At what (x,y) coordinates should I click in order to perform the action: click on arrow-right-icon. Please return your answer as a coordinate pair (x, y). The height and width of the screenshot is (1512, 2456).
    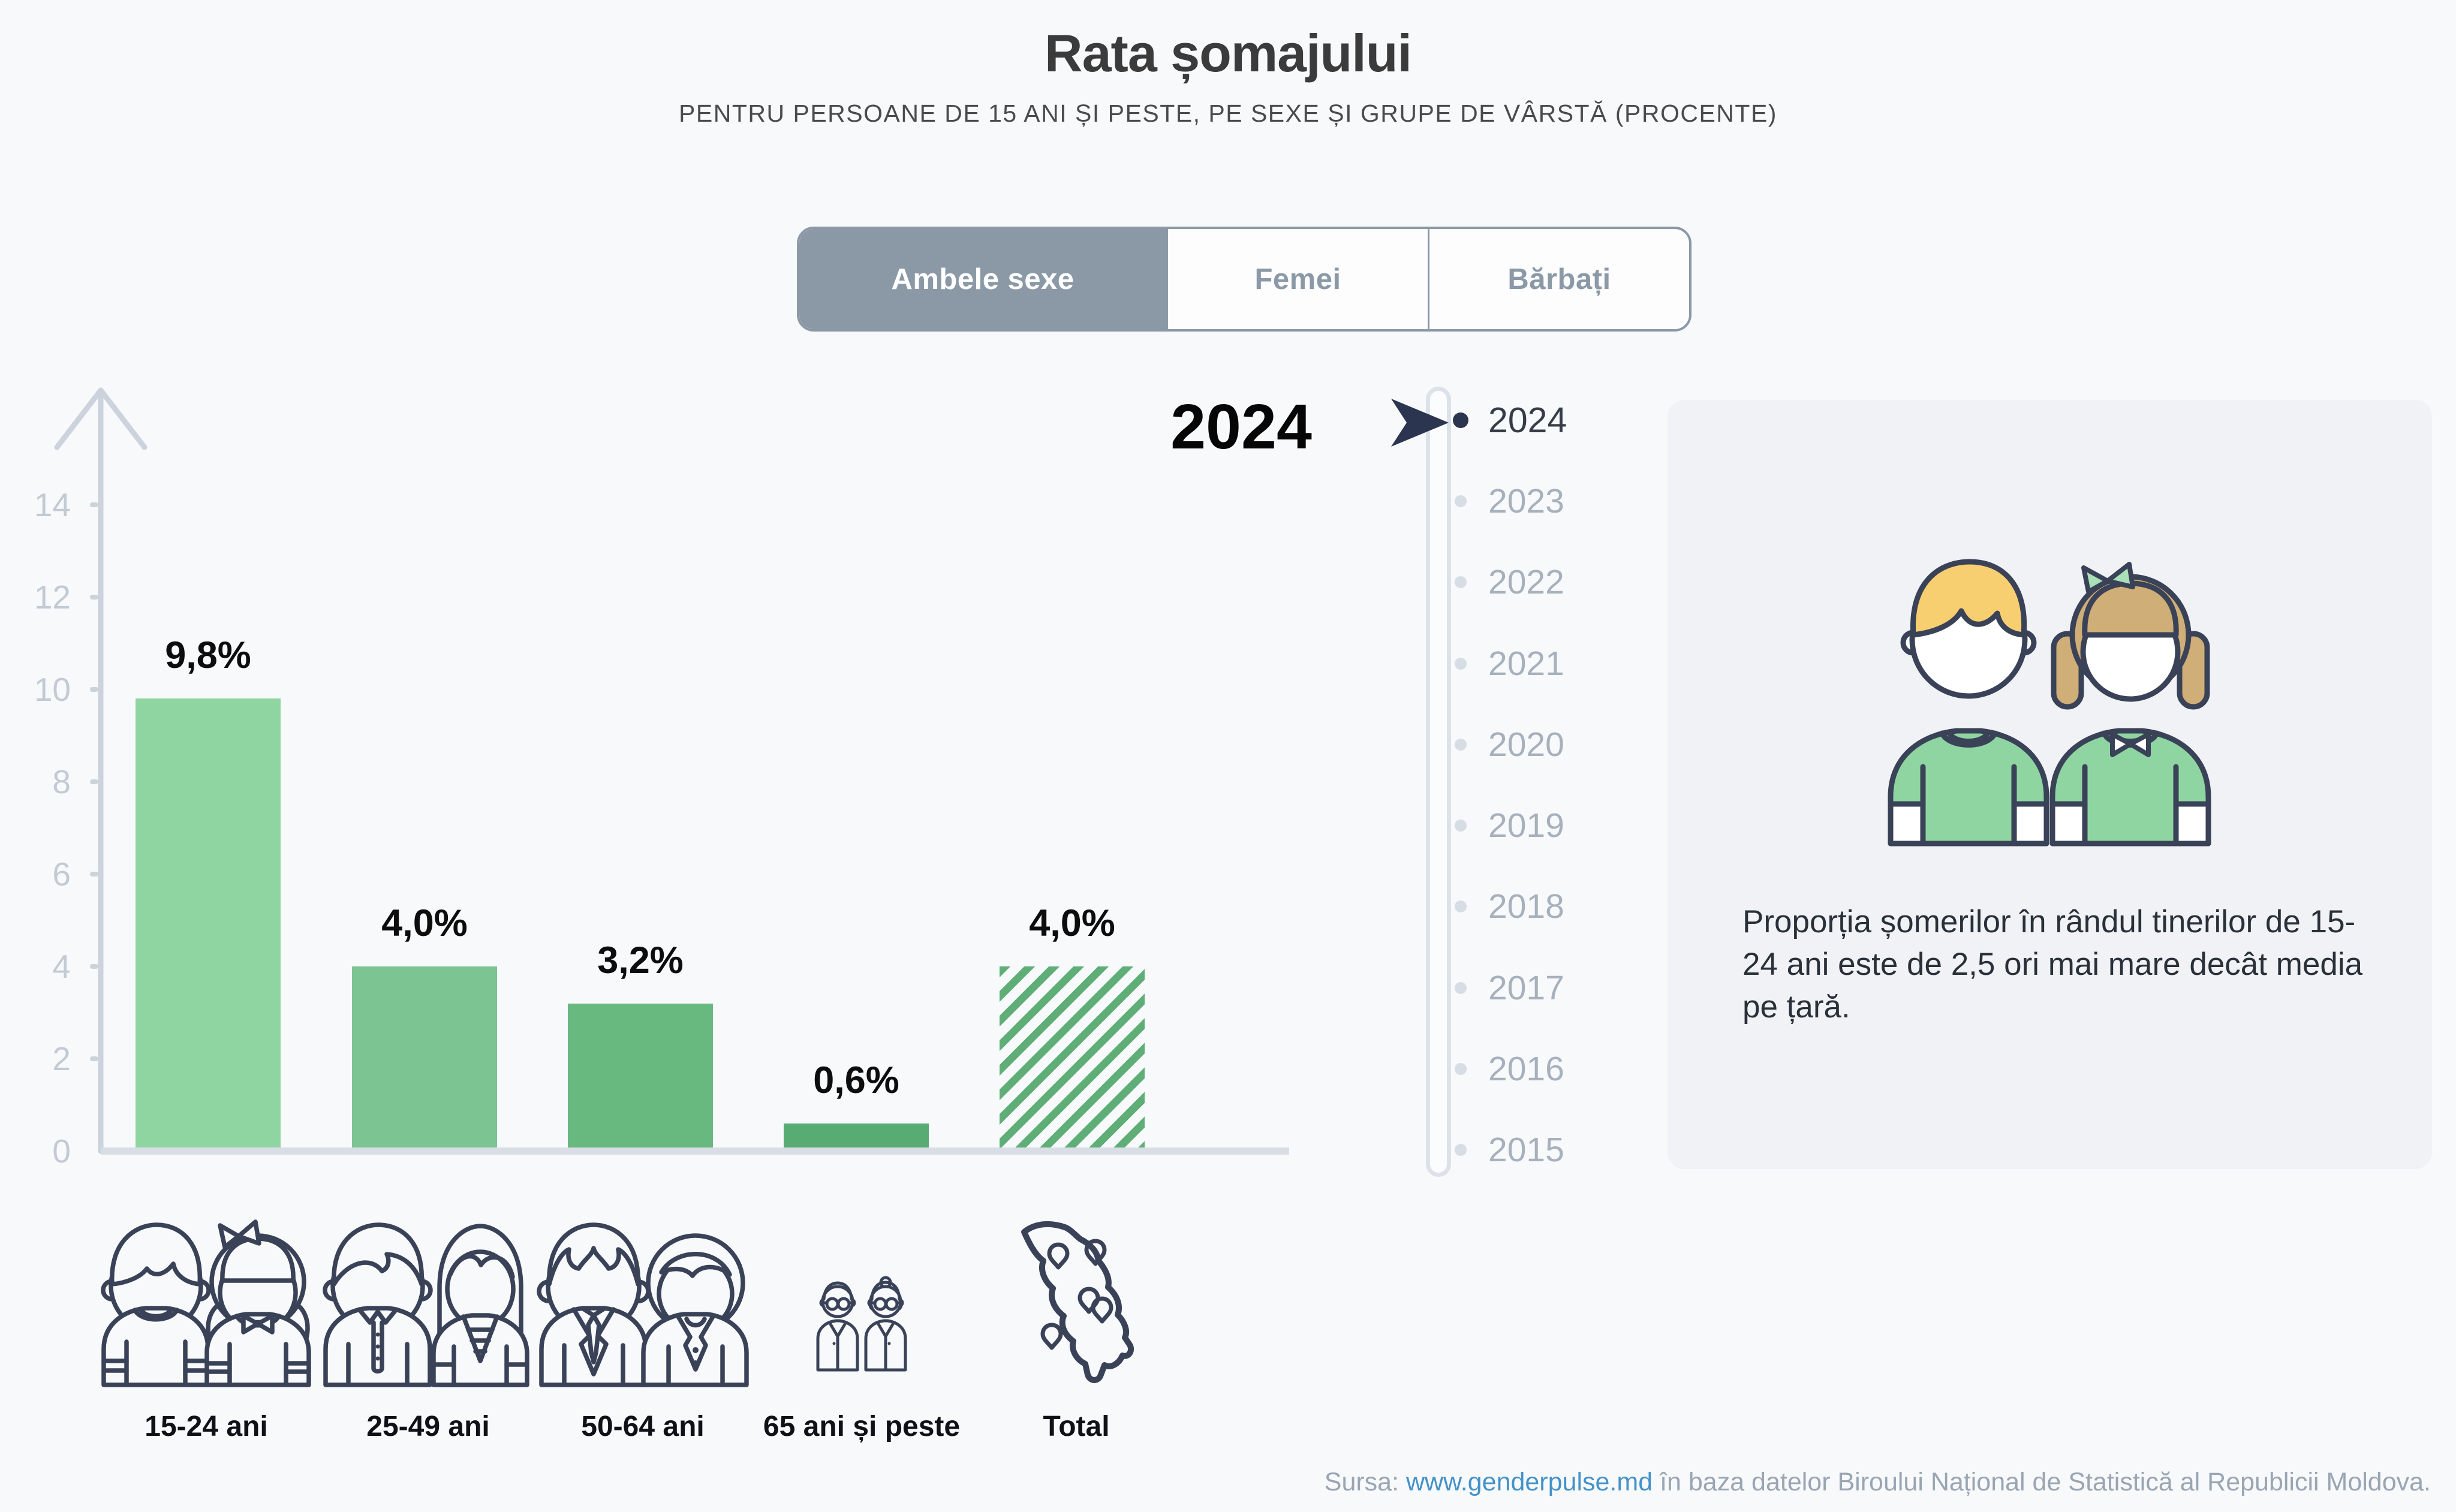
    Looking at the image, I should click on (1420, 423).